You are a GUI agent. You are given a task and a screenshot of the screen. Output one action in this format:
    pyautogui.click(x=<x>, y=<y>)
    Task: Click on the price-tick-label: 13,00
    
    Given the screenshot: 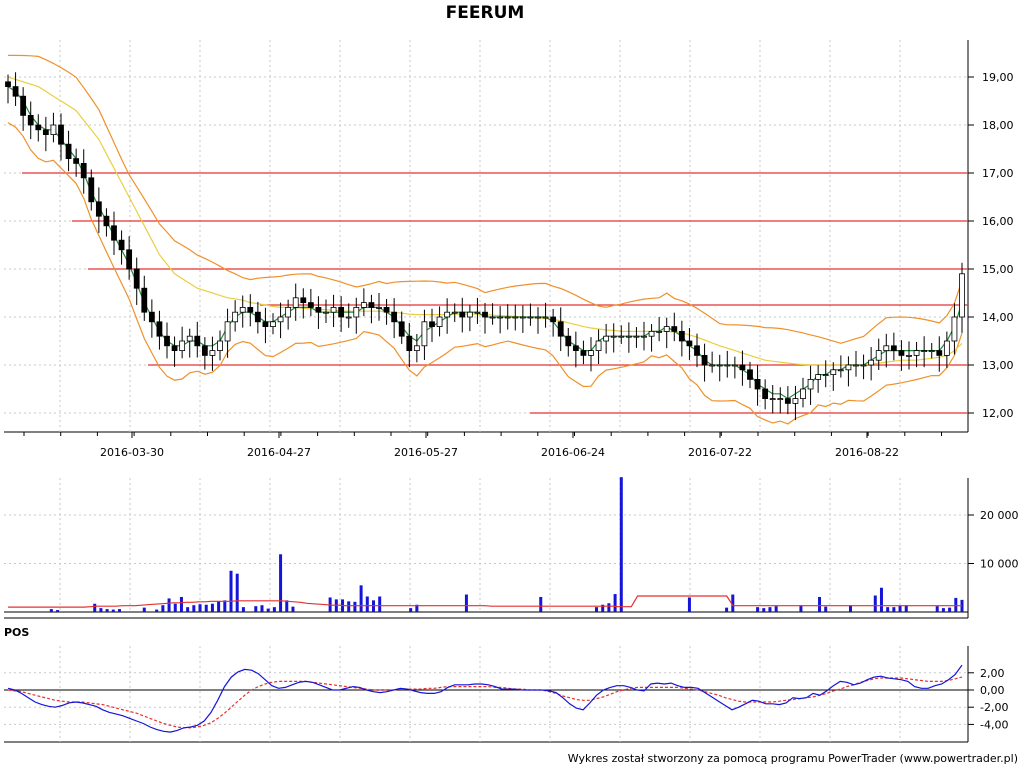 What is the action you would take?
    pyautogui.click(x=998, y=365)
    